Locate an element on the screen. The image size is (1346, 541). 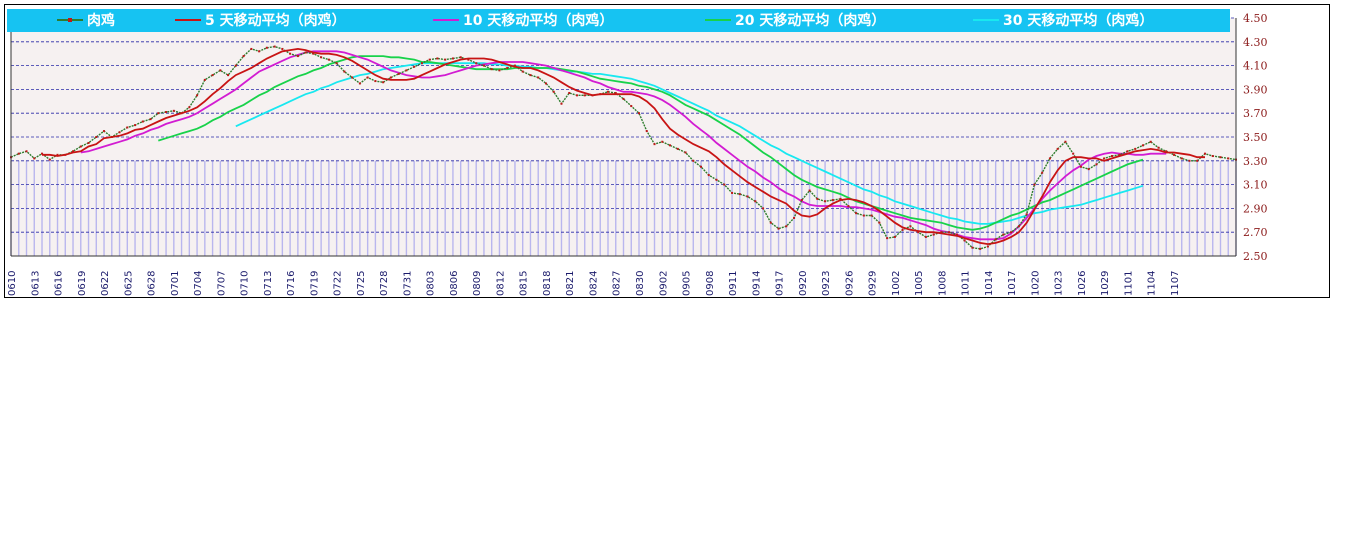
x-tick-label: 1104 is located at coordinates (1152, 283).